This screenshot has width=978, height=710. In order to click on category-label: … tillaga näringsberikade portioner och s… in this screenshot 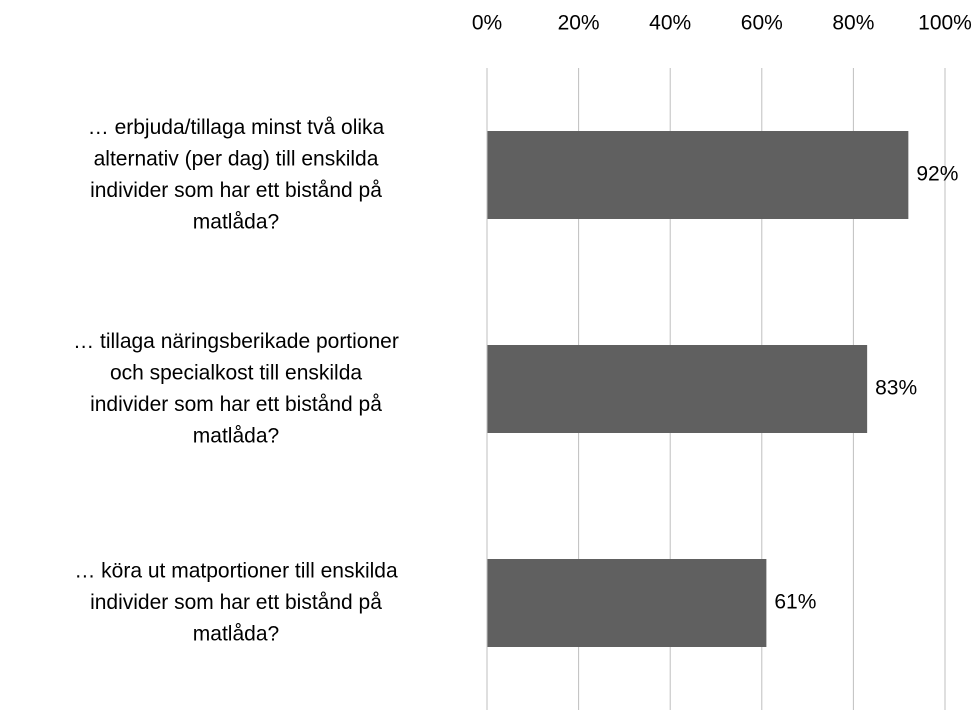, I will do `click(236, 388)`.